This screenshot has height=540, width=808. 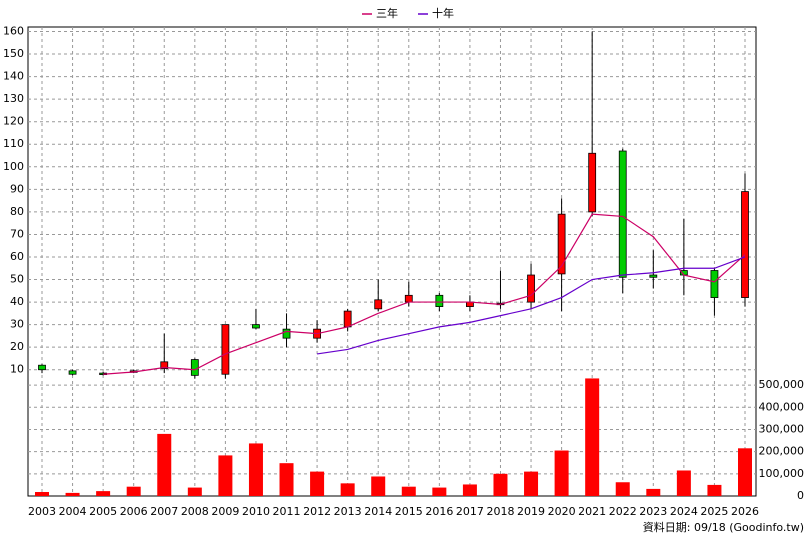 I want to click on y2-tick-label: 400,000, so click(x=782, y=406).